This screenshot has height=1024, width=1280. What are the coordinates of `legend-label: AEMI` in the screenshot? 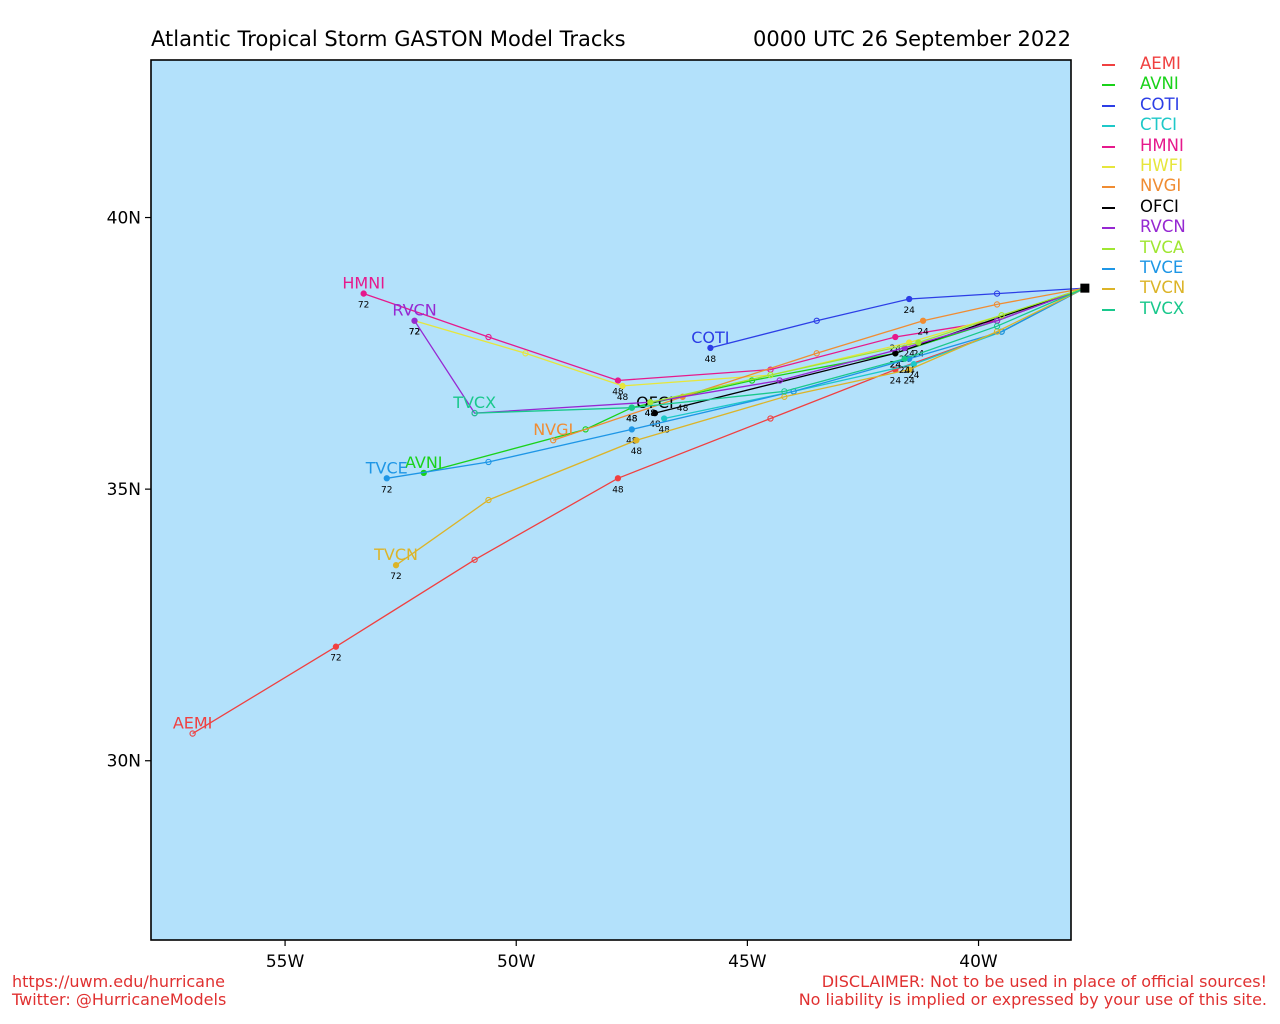 It's located at (1160, 63).